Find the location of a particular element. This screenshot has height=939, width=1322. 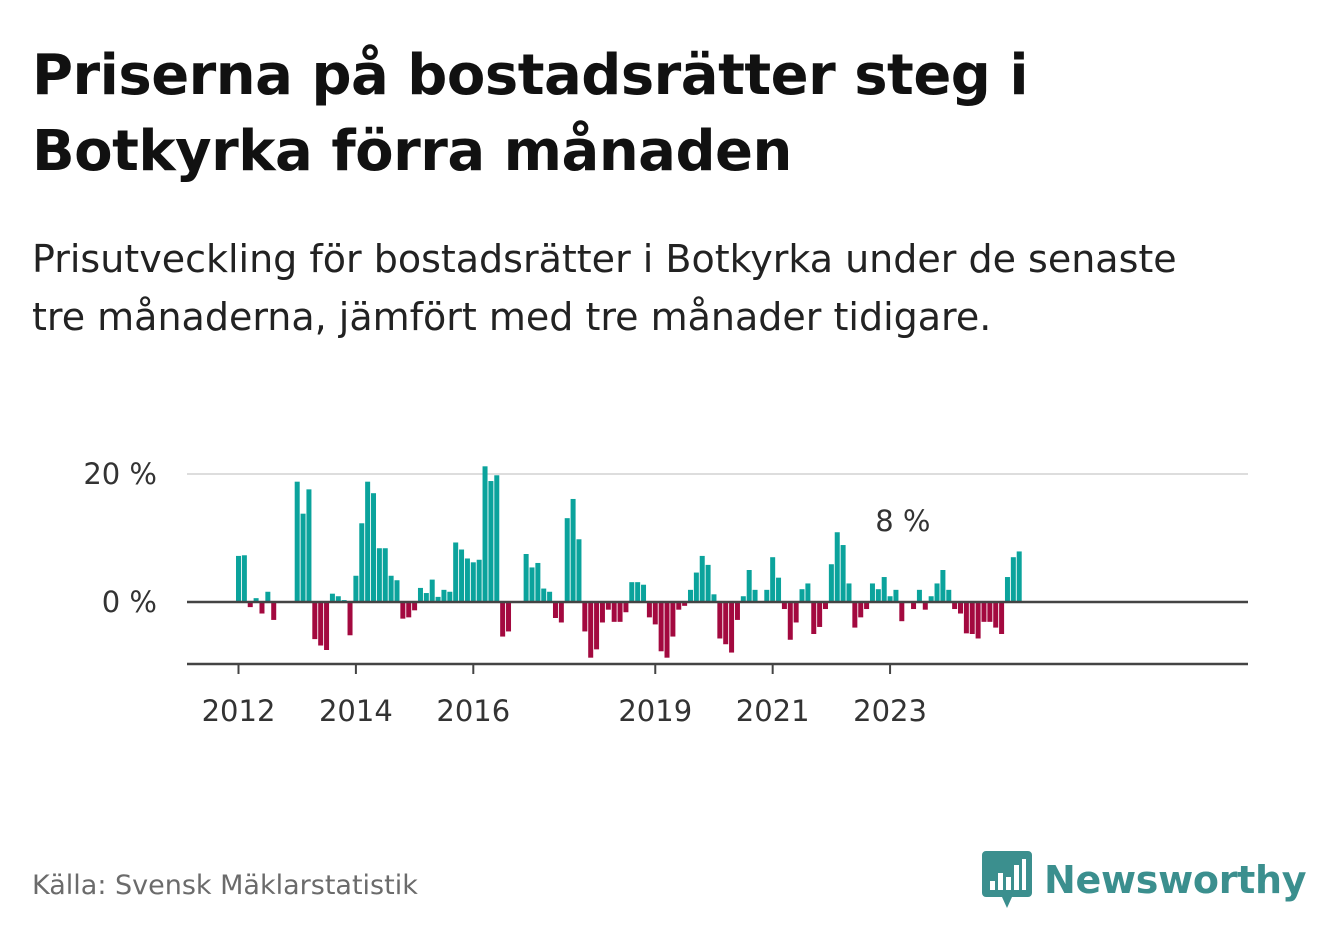

x-tick-label: 2023 is located at coordinates (890, 711).